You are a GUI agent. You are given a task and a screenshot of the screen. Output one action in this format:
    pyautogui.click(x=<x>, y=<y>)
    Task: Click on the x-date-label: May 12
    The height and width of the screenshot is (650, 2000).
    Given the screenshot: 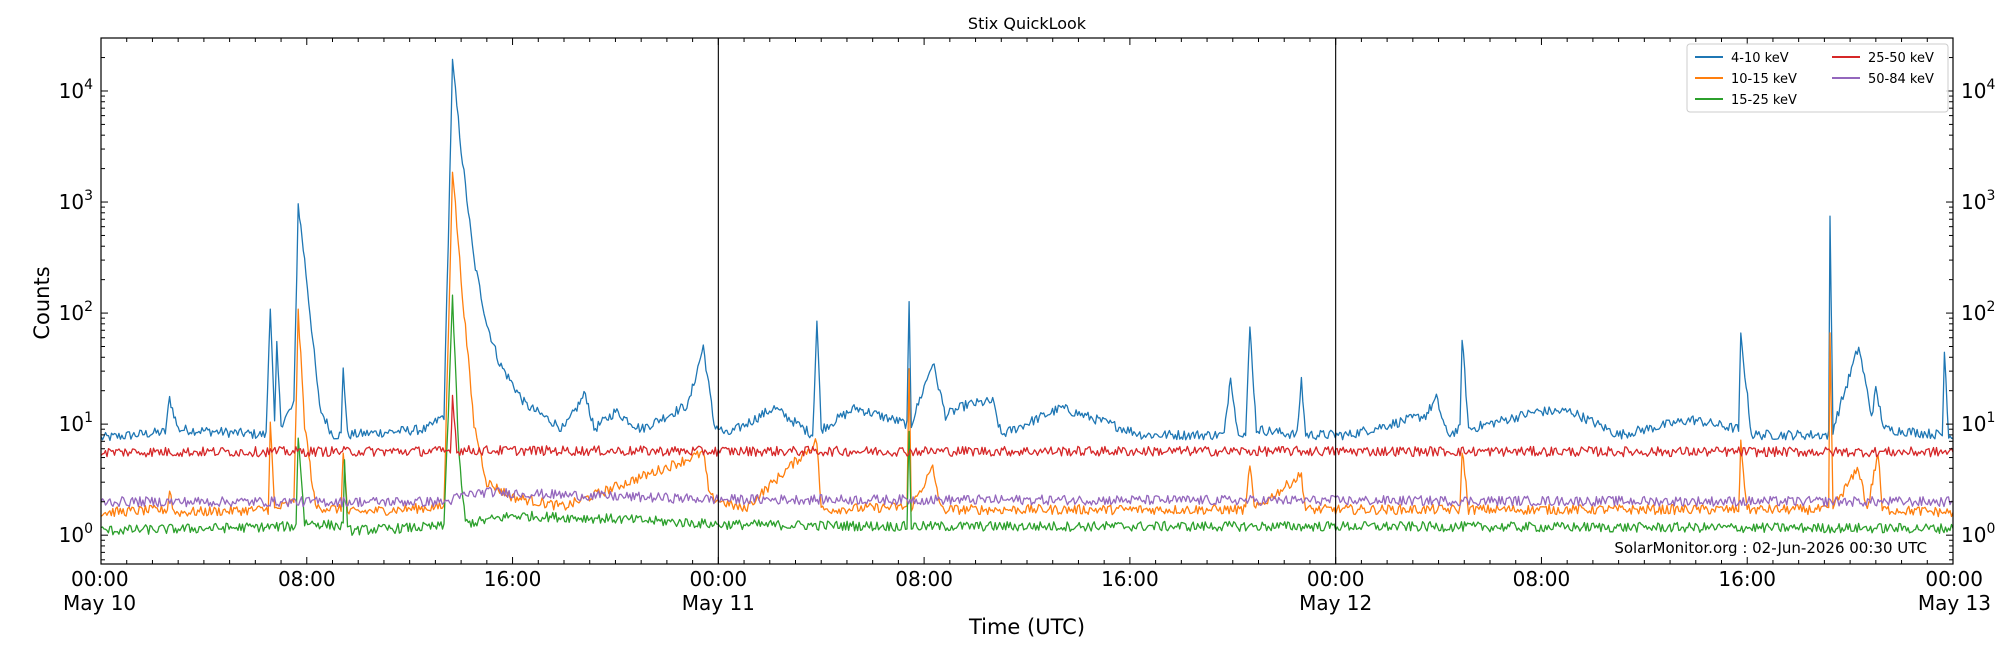 What is the action you would take?
    pyautogui.click(x=1335, y=603)
    